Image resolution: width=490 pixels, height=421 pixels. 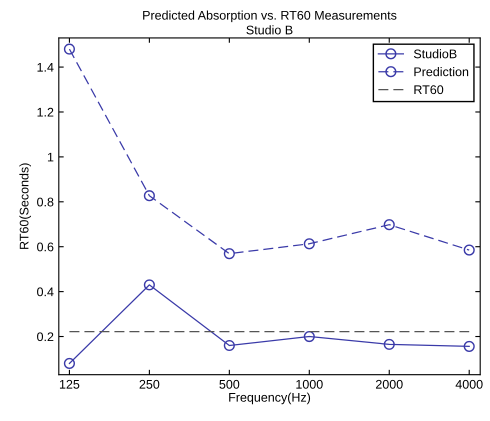 I want to click on chart-title: Predicted Absorption vs. RT60 Measurements, so click(x=269, y=16).